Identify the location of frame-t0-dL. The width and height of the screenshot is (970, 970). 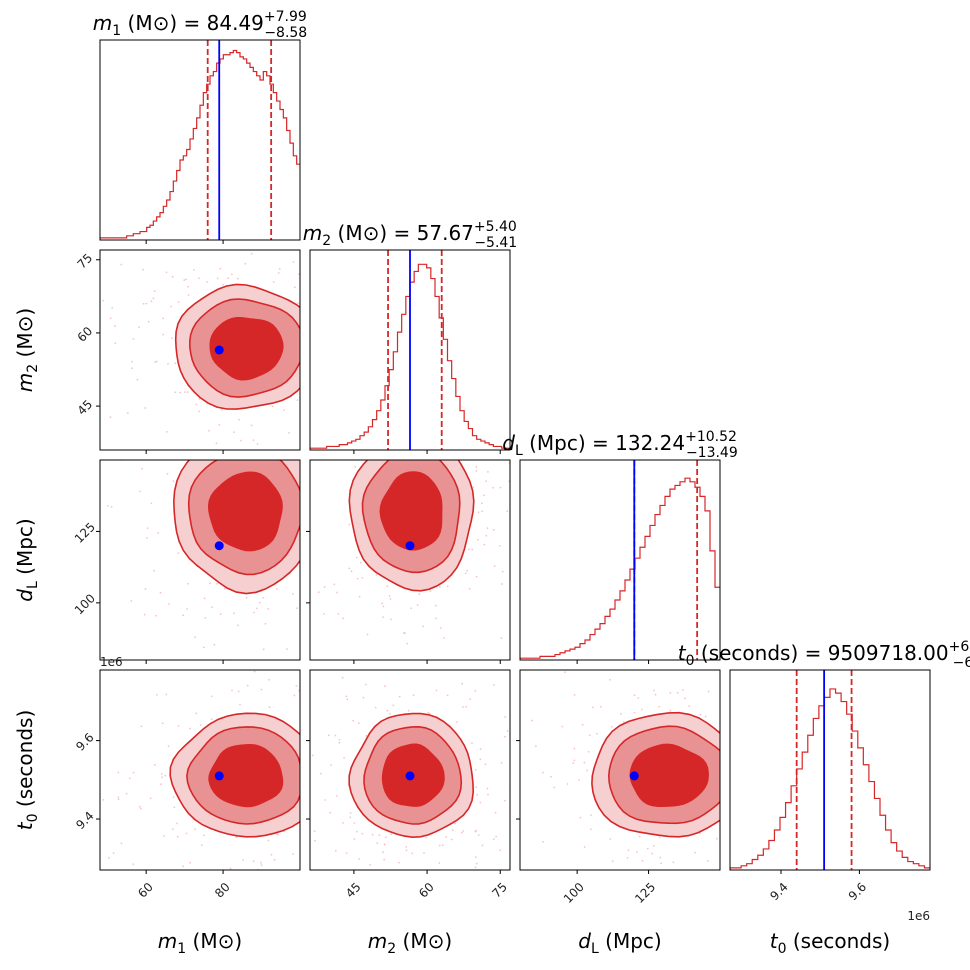
(620, 770).